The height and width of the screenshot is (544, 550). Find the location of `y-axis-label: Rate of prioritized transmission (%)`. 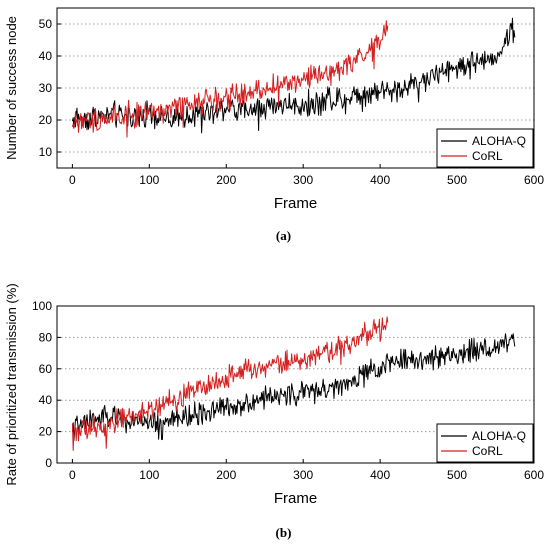

y-axis-label: Rate of prioritized transmission (%) is located at coordinates (11, 384).